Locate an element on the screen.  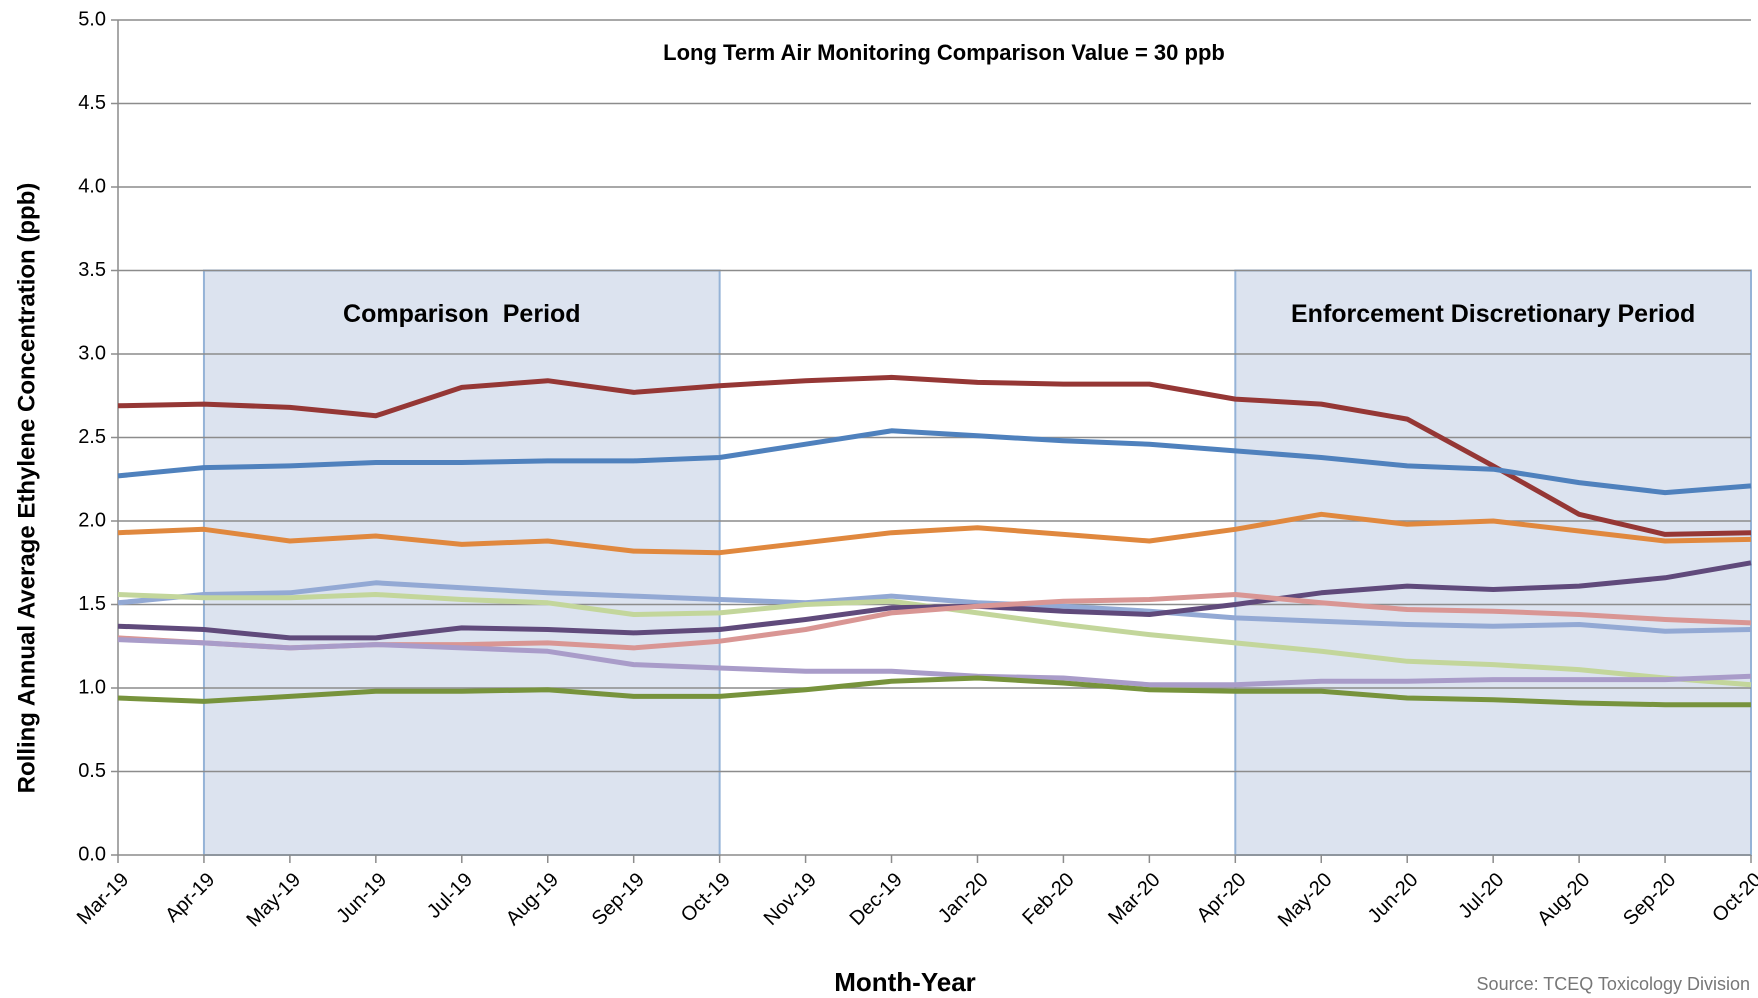
x-tick-label: May-20 is located at coordinates (1305, 900).